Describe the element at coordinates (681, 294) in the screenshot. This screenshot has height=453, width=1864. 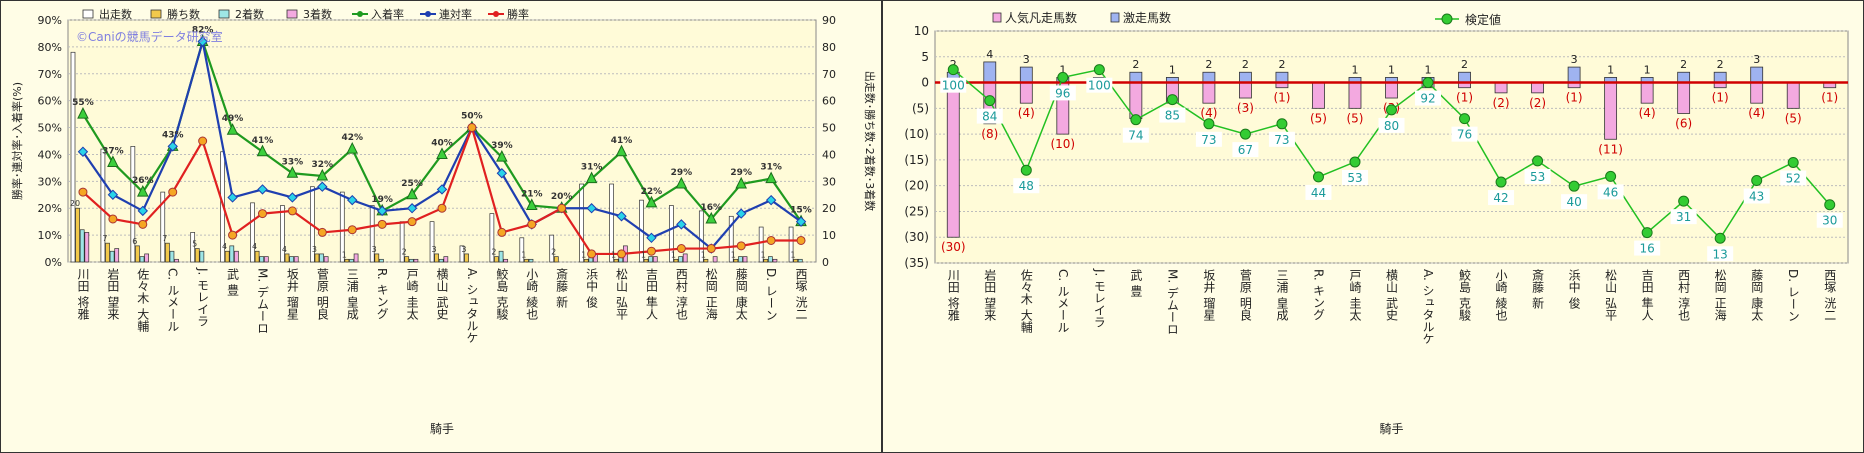
I see `x-tick-label: 西村 淳也` at that location.